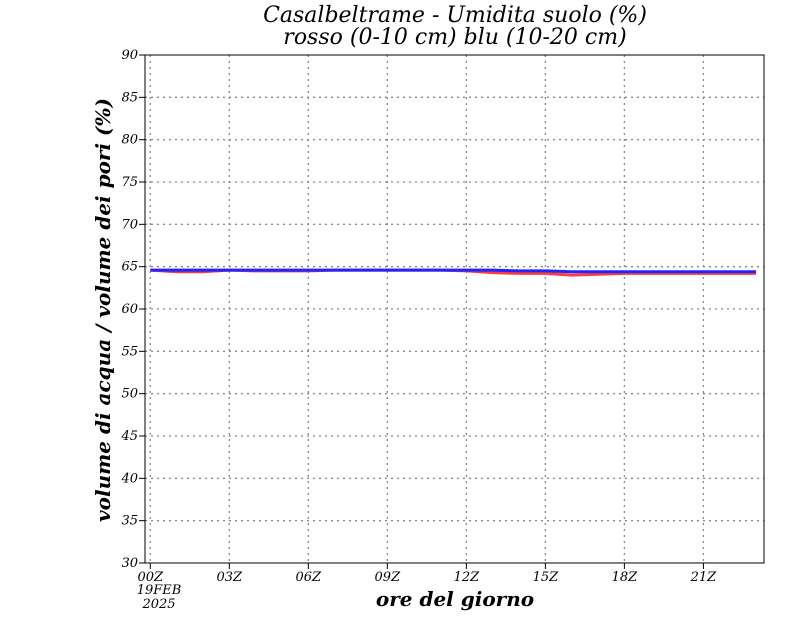 The image size is (800, 618). What do you see at coordinates (309, 577) in the screenshot?
I see `x-tick-label: 06Z` at bounding box center [309, 577].